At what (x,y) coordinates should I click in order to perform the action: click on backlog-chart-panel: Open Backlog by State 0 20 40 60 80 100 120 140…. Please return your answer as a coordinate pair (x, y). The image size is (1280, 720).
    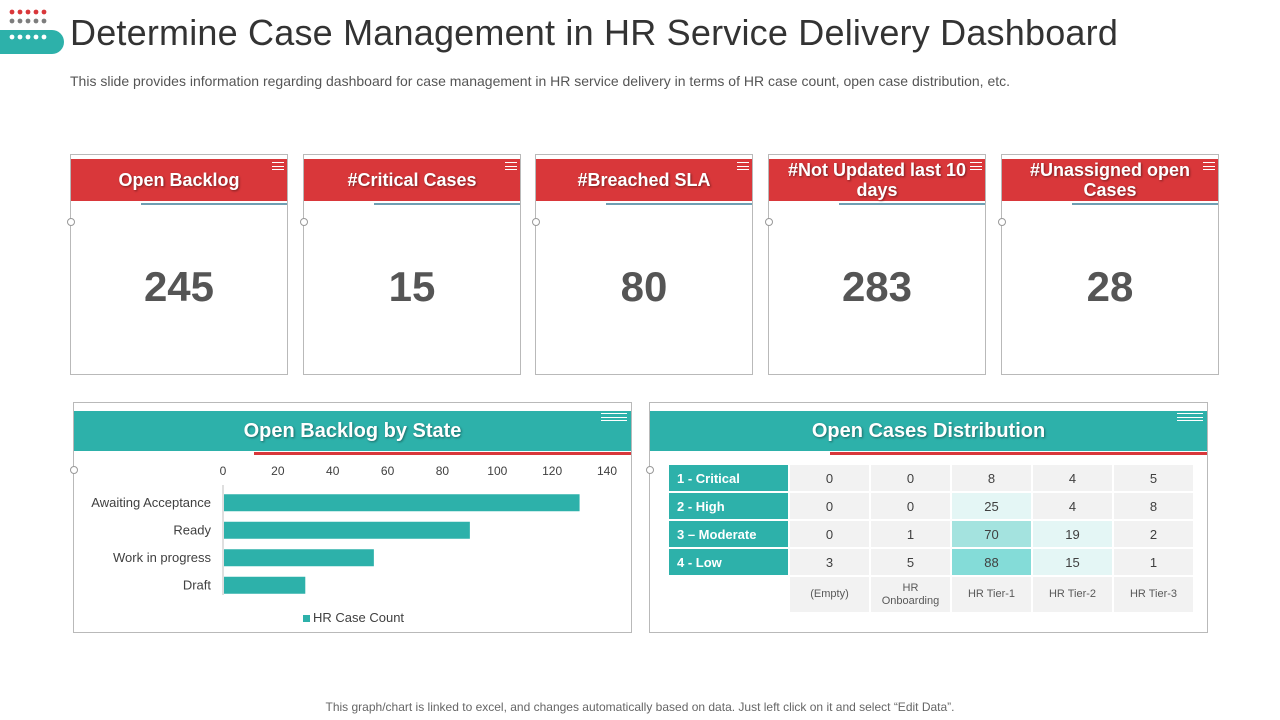
    Looking at the image, I should click on (351, 517).